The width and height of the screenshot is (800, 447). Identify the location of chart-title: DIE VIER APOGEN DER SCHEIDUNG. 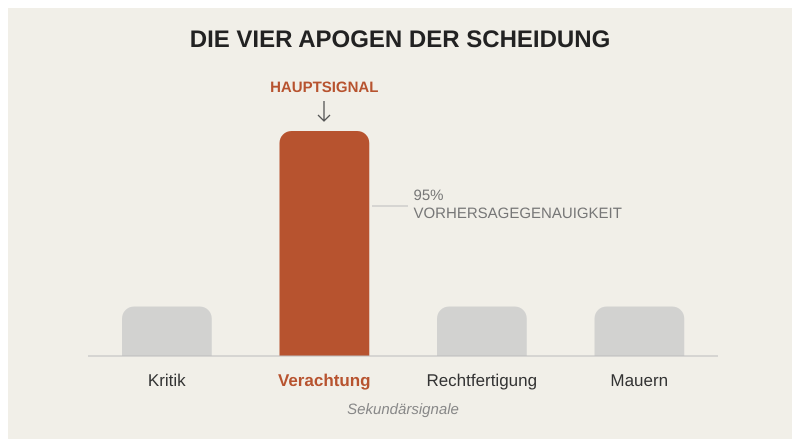
(400, 40).